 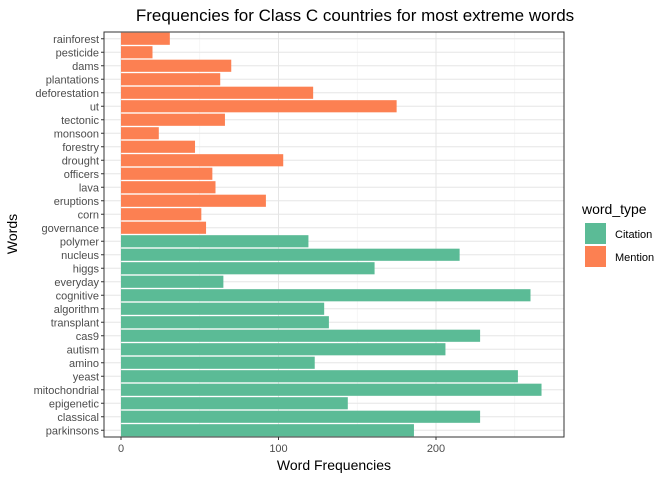 What do you see at coordinates (331, 389) in the screenshot?
I see `bar-mitochondrial` at bounding box center [331, 389].